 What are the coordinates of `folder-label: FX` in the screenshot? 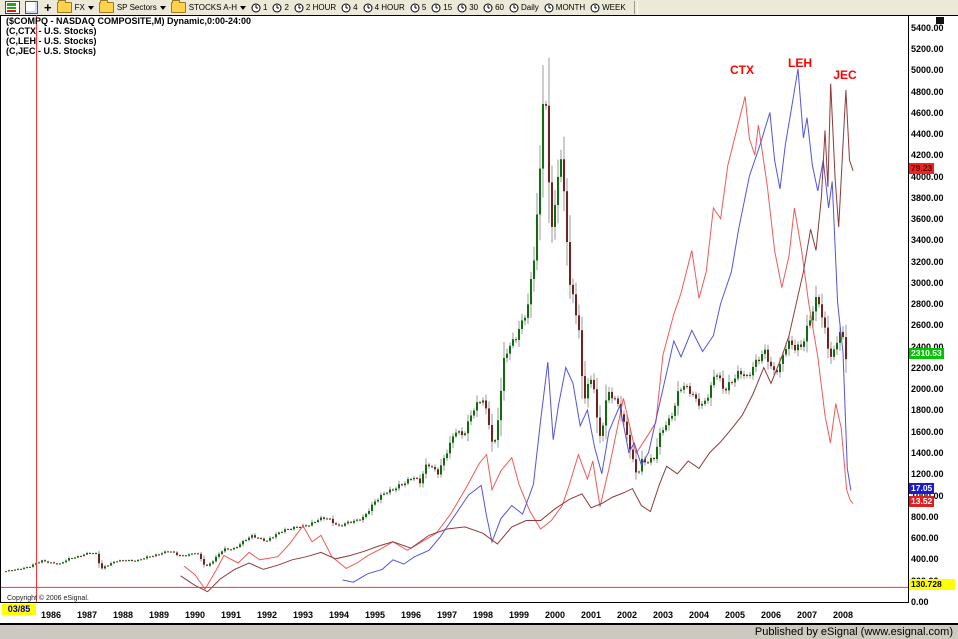 It's located at (79, 7).